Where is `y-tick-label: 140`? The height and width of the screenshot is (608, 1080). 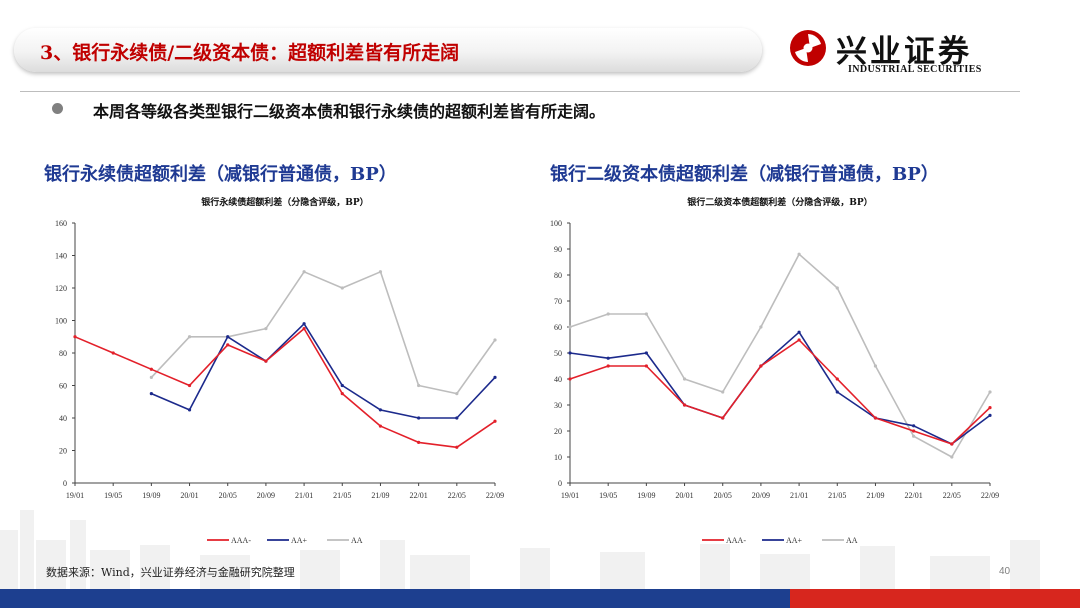
y-tick-label: 140 is located at coordinates (61, 256).